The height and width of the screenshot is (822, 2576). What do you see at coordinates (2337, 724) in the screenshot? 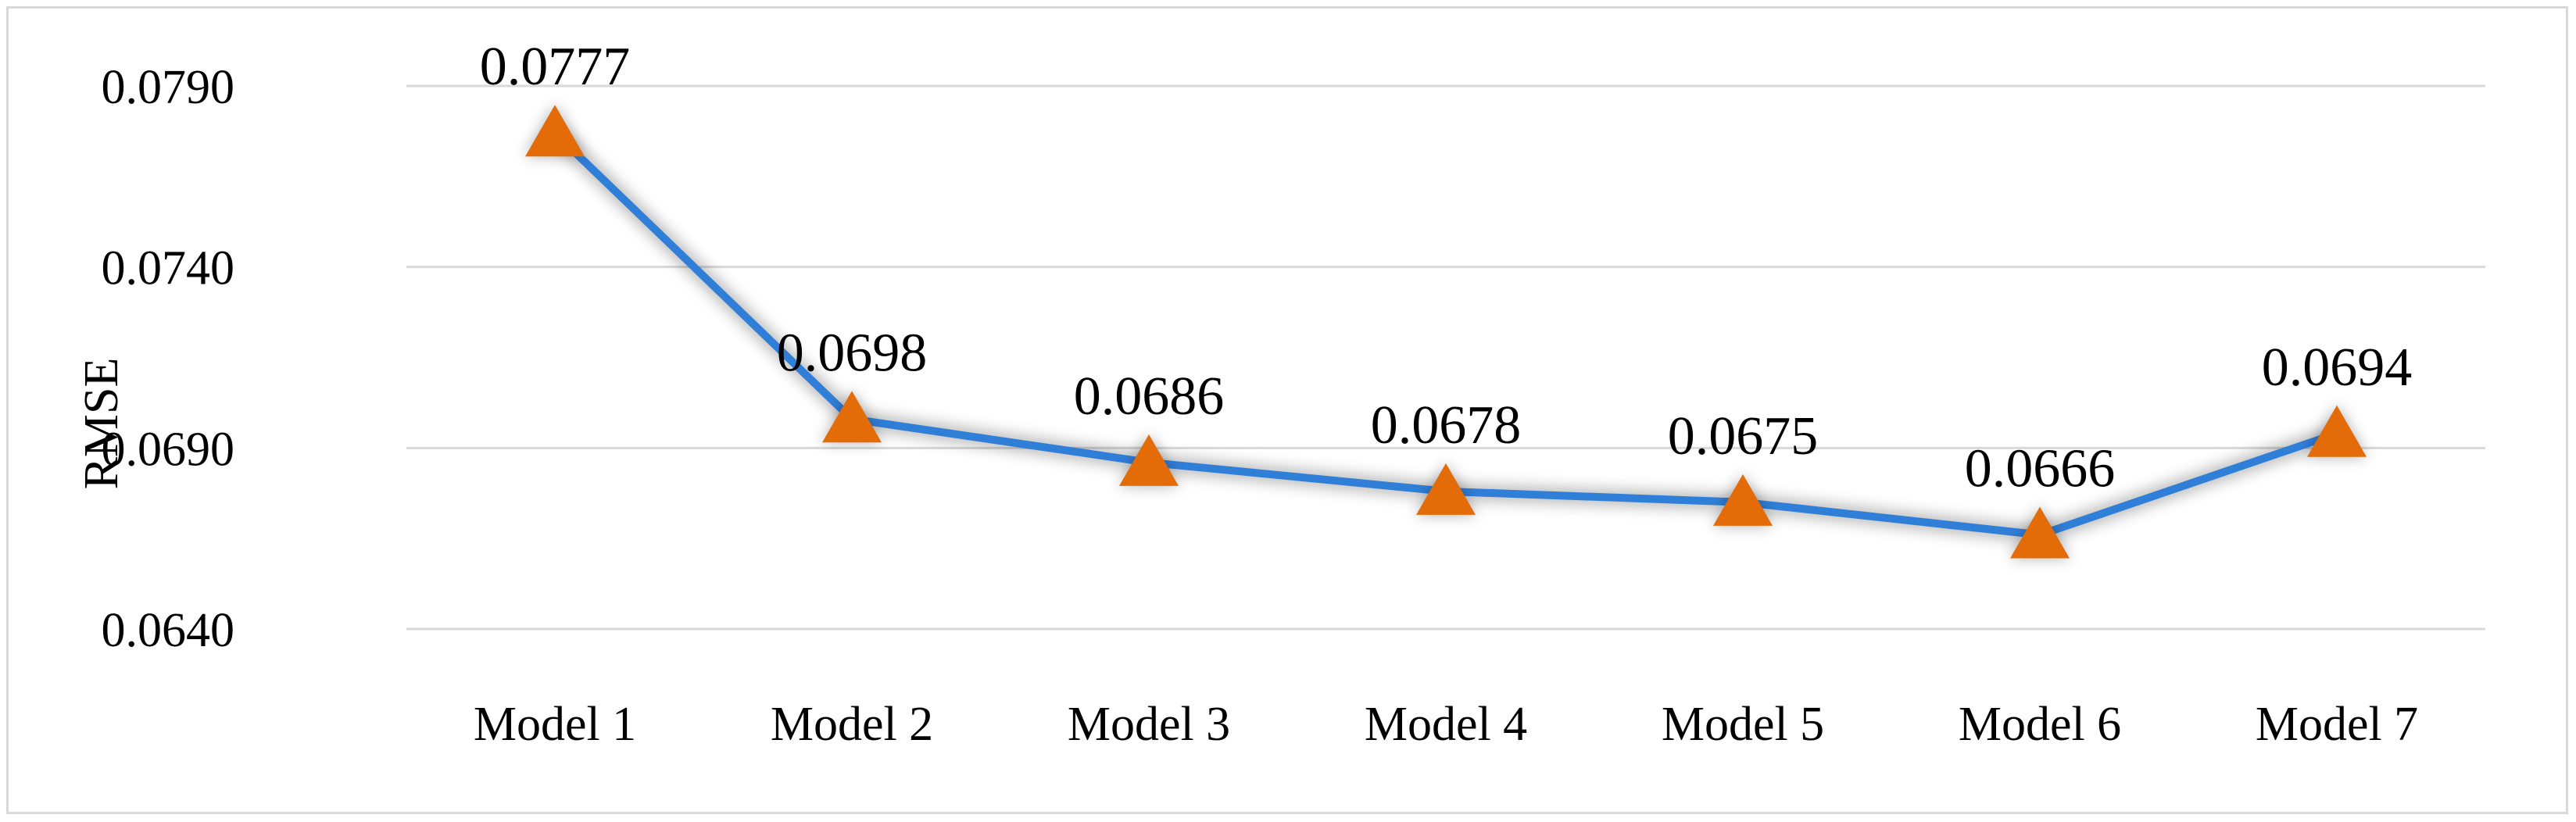
I see `x-tick-label: Model 7` at bounding box center [2337, 724].